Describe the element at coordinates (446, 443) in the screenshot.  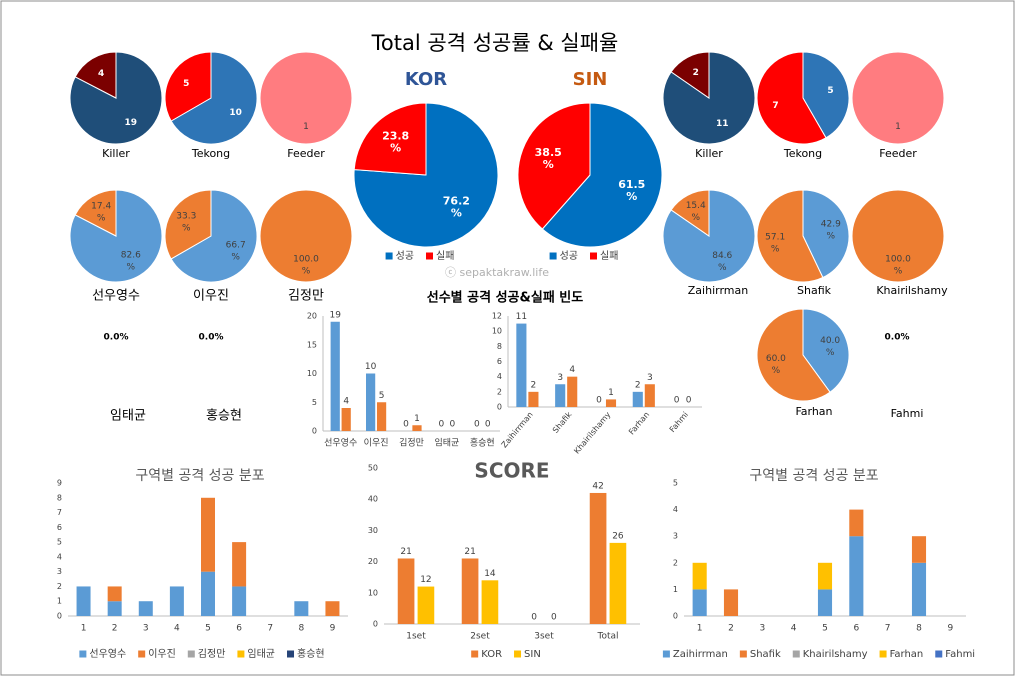
I see `x-tick-label: 임태균` at that location.